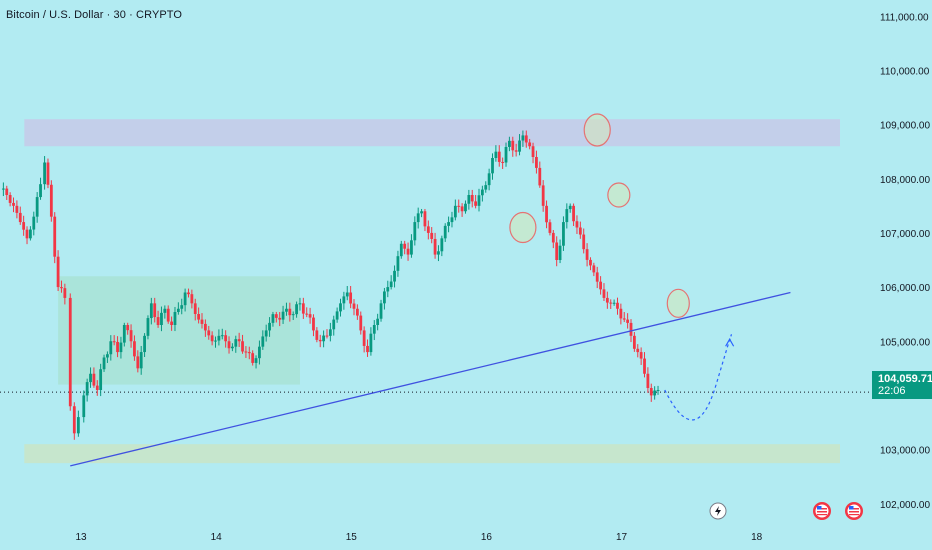 The image size is (932, 550). I want to click on y-tick-label: 108,000.00, so click(905, 180).